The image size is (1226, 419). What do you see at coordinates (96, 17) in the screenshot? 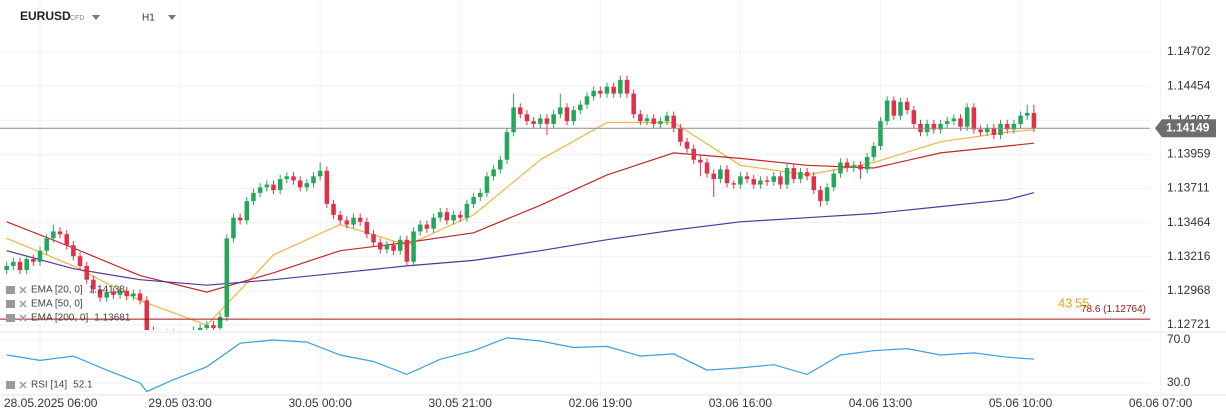
I see `symbol-dropdown` at bounding box center [96, 17].